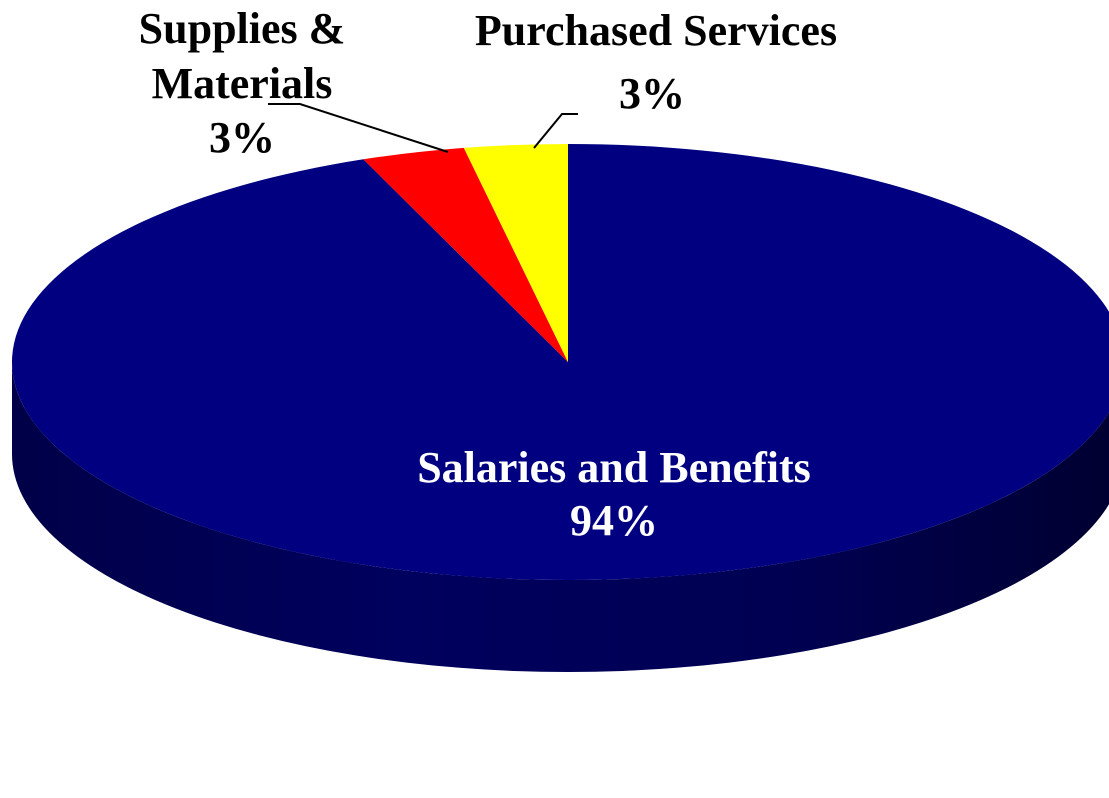 The height and width of the screenshot is (798, 1109). I want to click on slice-label-supplies-name-line2: Materials, so click(242, 83).